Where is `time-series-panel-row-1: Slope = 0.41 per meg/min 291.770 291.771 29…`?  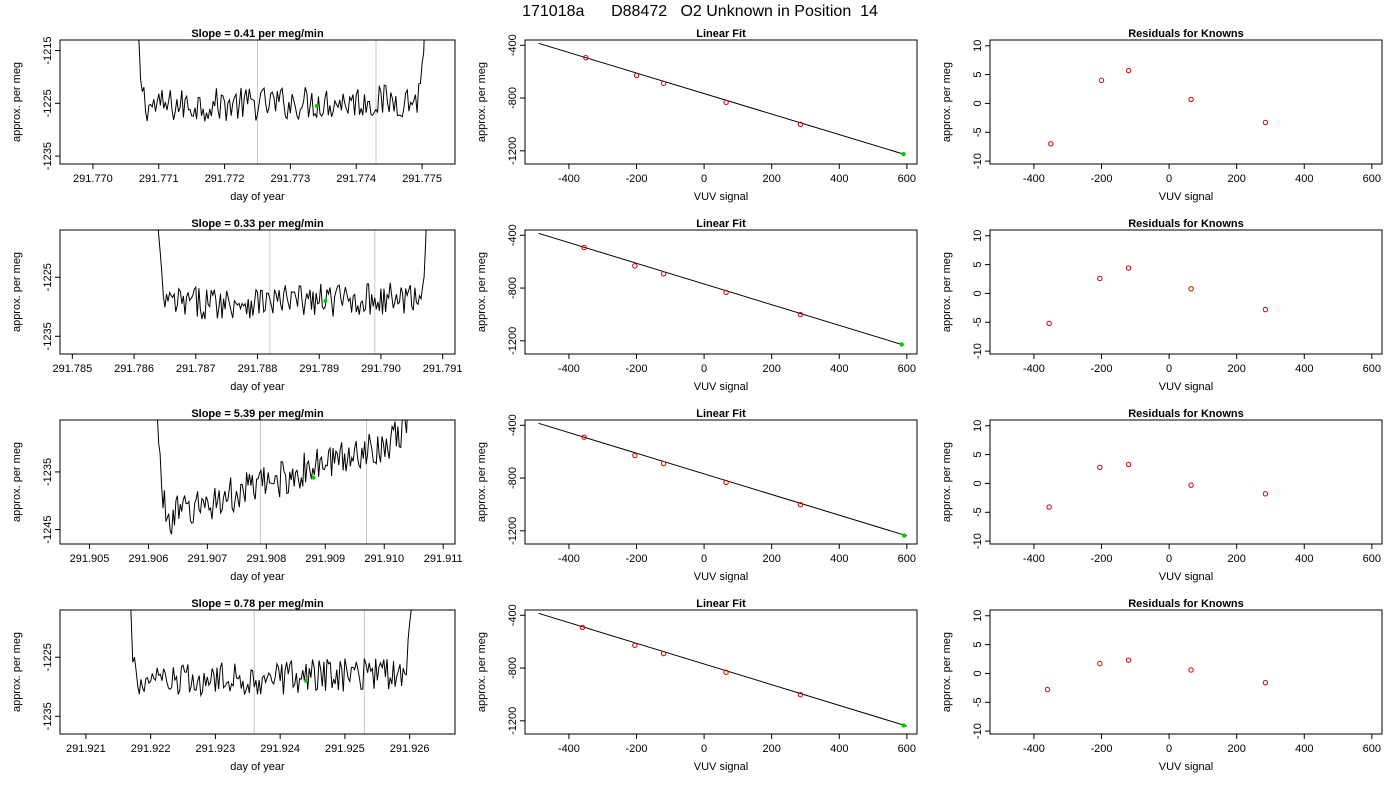 time-series-panel-row-1: Slope = 0.41 per meg/min 291.770 291.771 29… is located at coordinates (233, 115).